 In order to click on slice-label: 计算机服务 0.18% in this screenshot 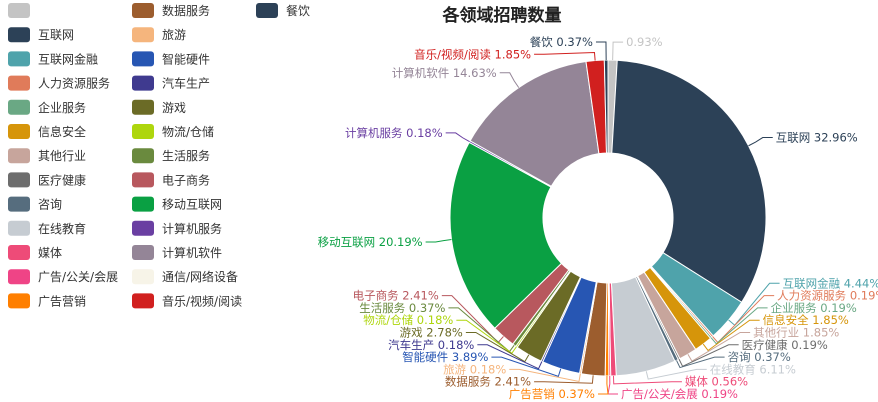, I will do `click(394, 133)`.